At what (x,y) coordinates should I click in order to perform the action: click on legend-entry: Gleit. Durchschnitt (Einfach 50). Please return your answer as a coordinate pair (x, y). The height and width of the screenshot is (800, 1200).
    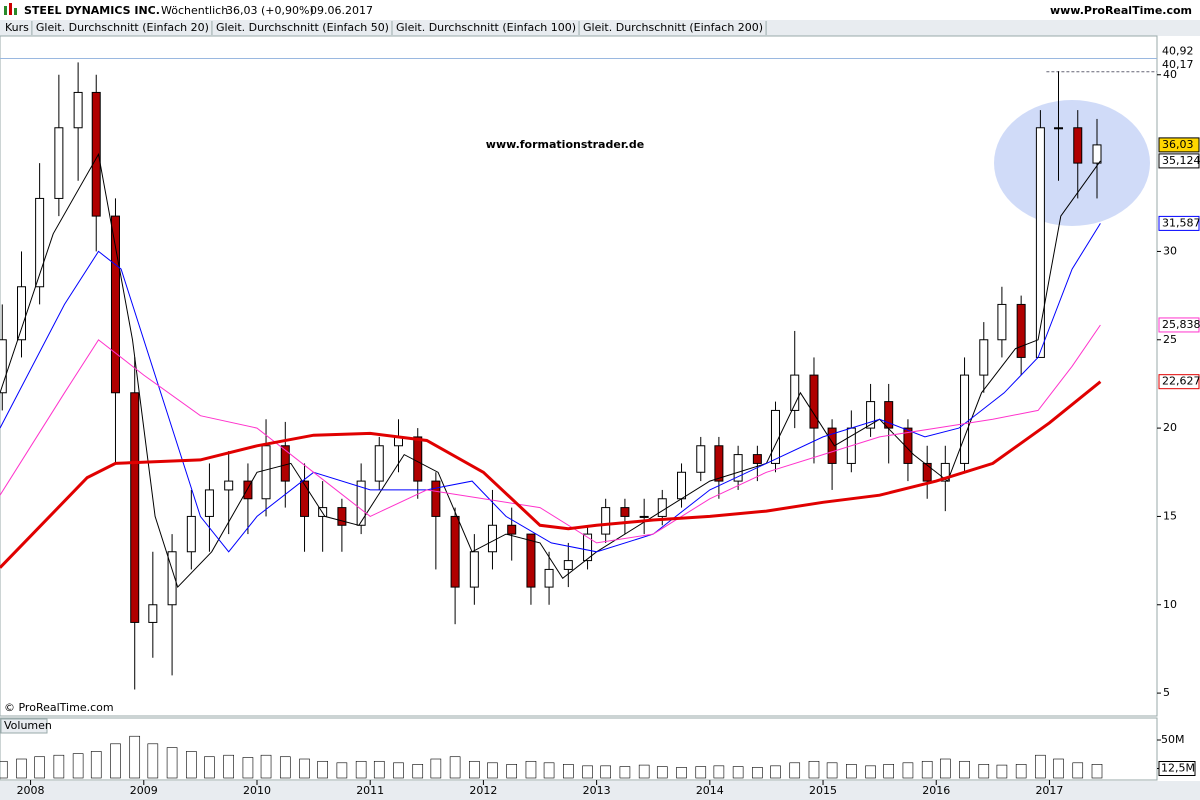
    Looking at the image, I should click on (302, 27).